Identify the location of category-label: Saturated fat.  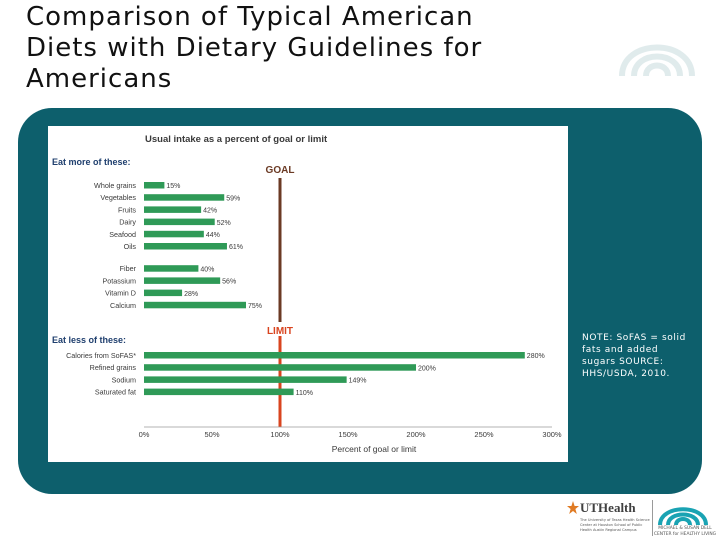
(115, 392).